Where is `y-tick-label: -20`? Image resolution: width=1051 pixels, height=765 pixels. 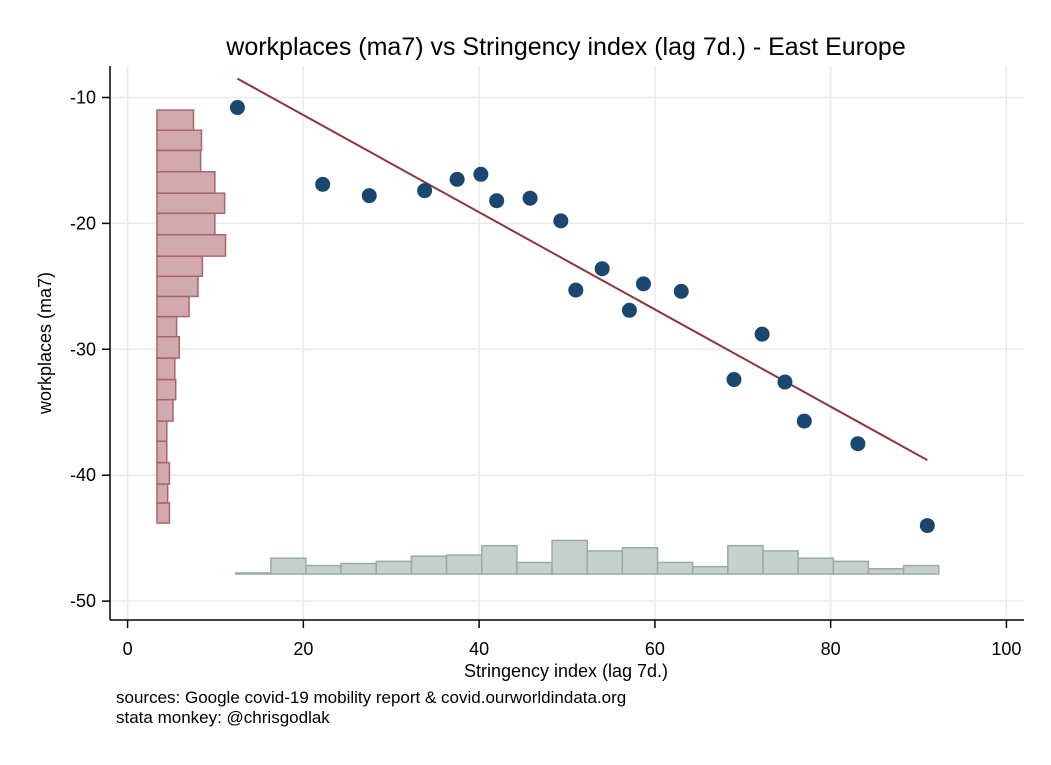 y-tick-label: -20 is located at coordinates (83, 223).